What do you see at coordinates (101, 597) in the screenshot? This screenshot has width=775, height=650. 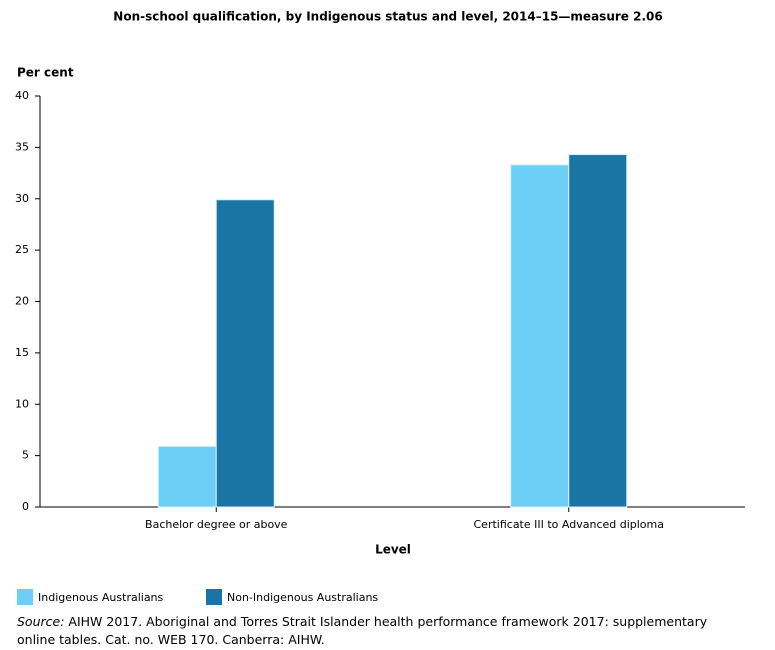 I see `legend-label: Indigenous Australians` at bounding box center [101, 597].